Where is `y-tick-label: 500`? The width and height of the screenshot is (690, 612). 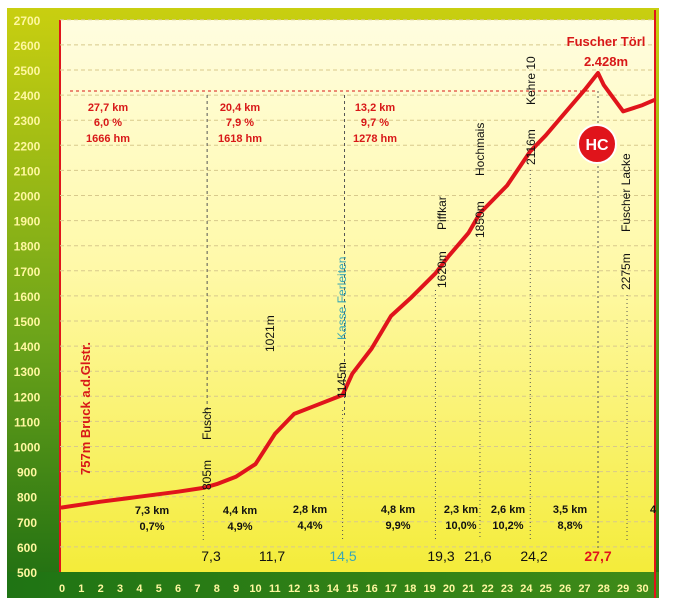
y-tick-label: 500 is located at coordinates (27, 573).